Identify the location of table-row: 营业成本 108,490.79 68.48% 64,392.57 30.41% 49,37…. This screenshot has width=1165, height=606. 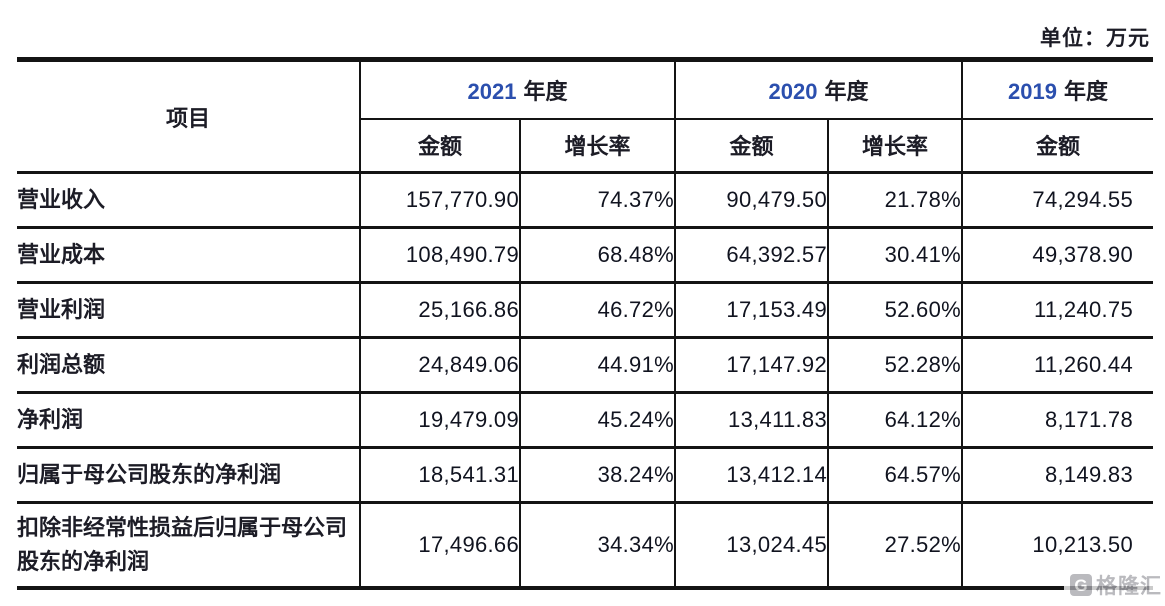
(585, 255).